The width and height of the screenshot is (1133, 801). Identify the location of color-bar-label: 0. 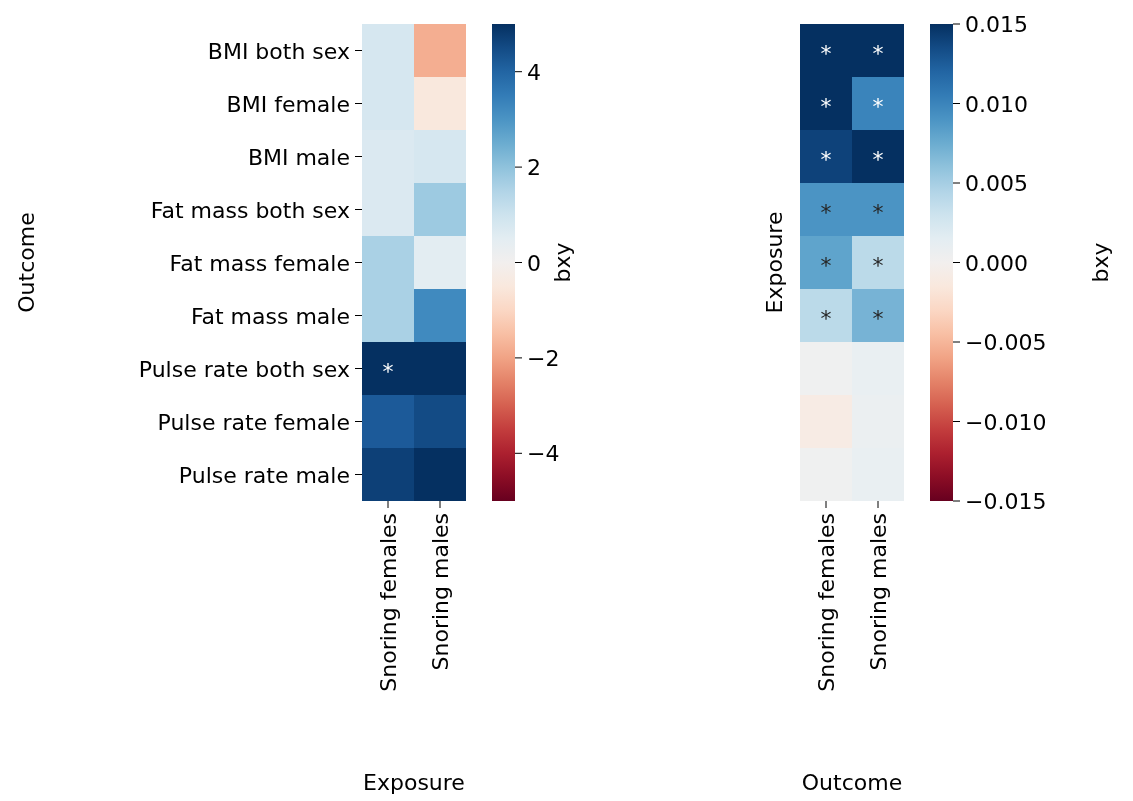
(534, 263).